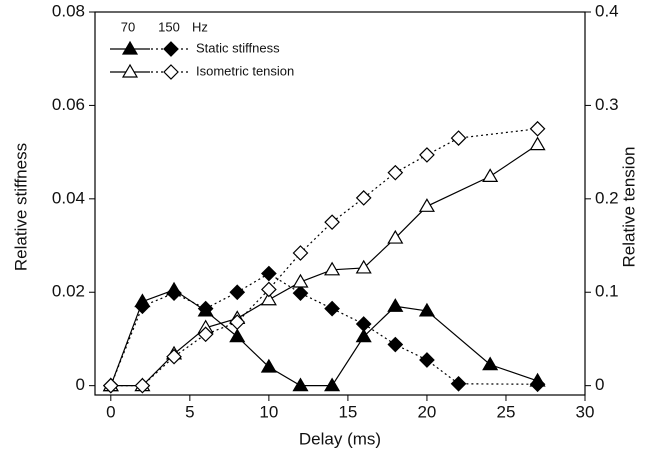 The image size is (648, 457). What do you see at coordinates (68, 197) in the screenshot?
I see `y-tick-label: 0.04` at bounding box center [68, 197].